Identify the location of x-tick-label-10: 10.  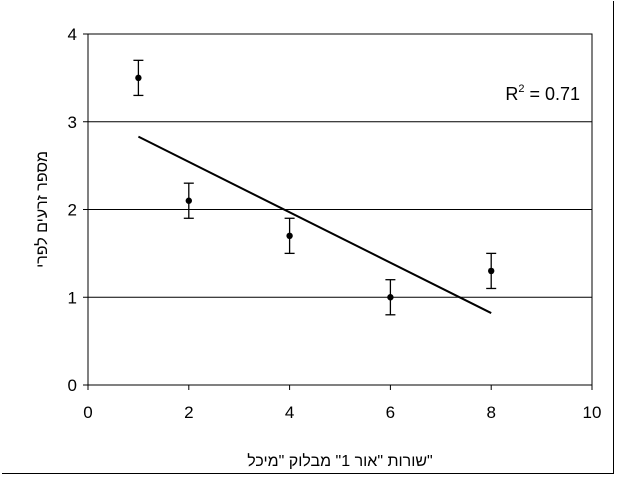
(592, 412).